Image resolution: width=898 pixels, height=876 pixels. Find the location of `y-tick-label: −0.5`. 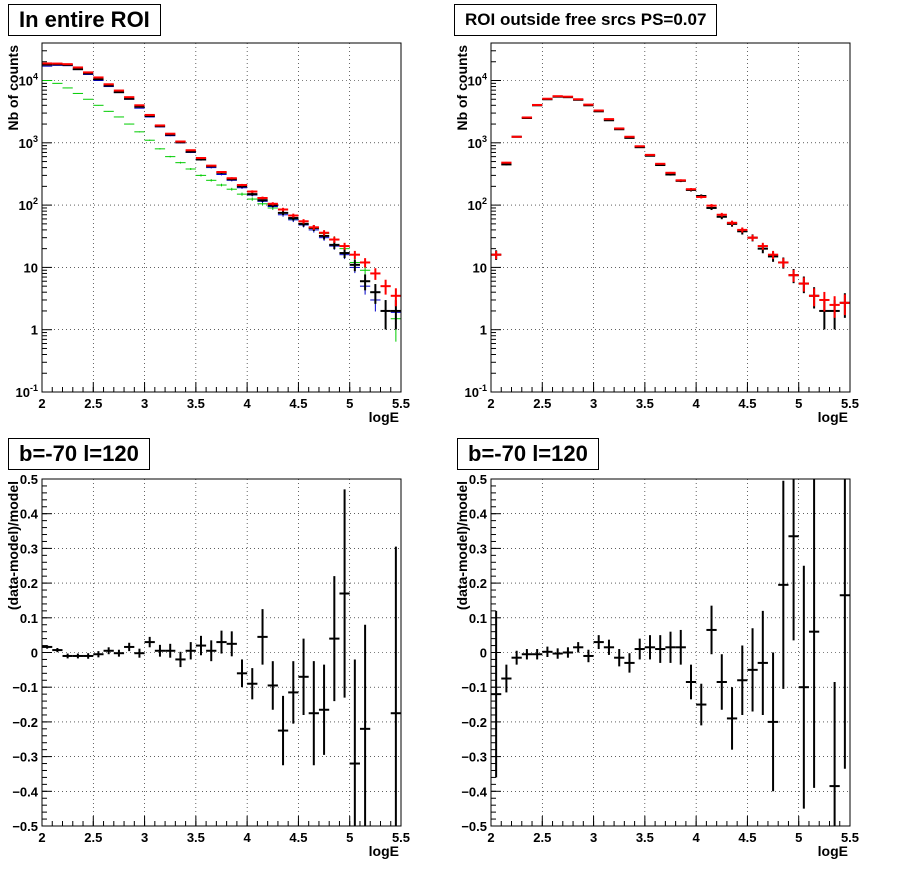

y-tick-label: −0.5 is located at coordinates (25, 826).